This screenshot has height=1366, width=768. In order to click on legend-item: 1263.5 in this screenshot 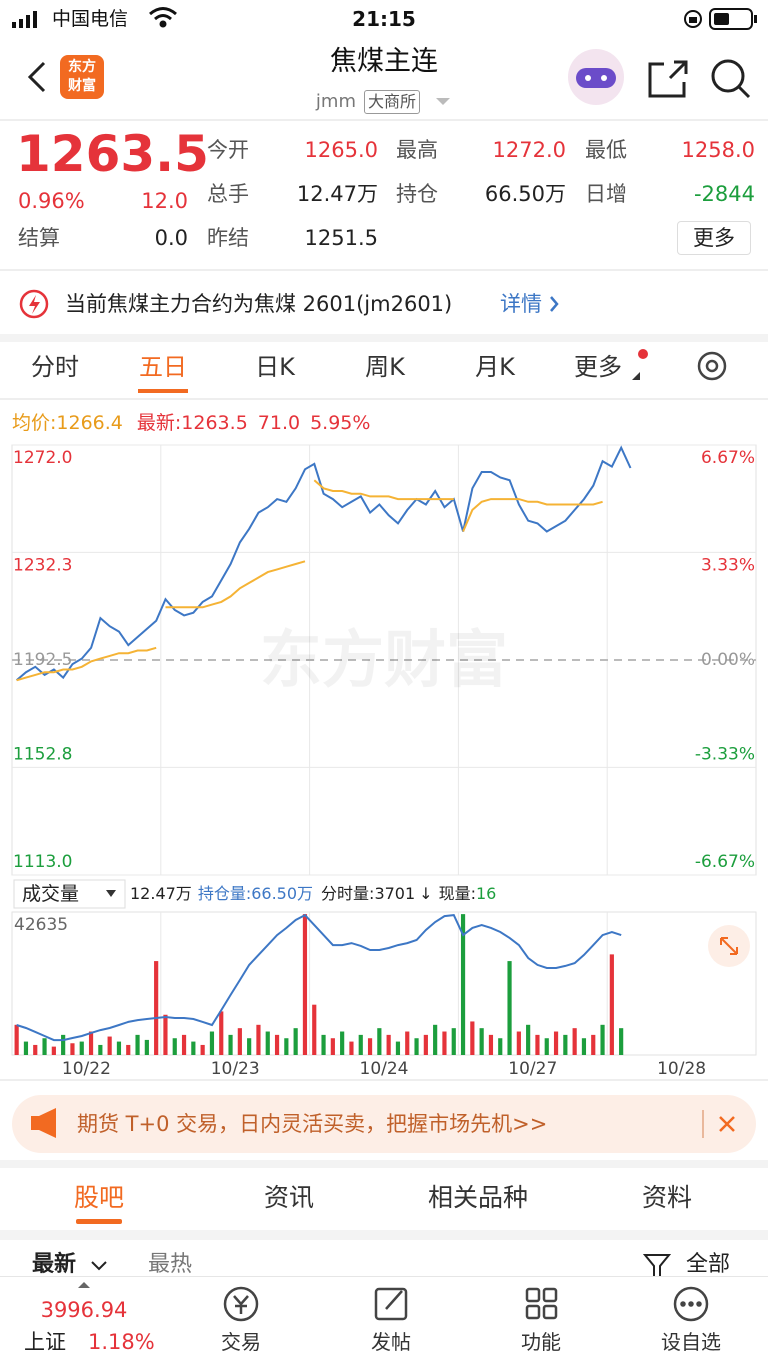, I will do `click(214, 423)`.